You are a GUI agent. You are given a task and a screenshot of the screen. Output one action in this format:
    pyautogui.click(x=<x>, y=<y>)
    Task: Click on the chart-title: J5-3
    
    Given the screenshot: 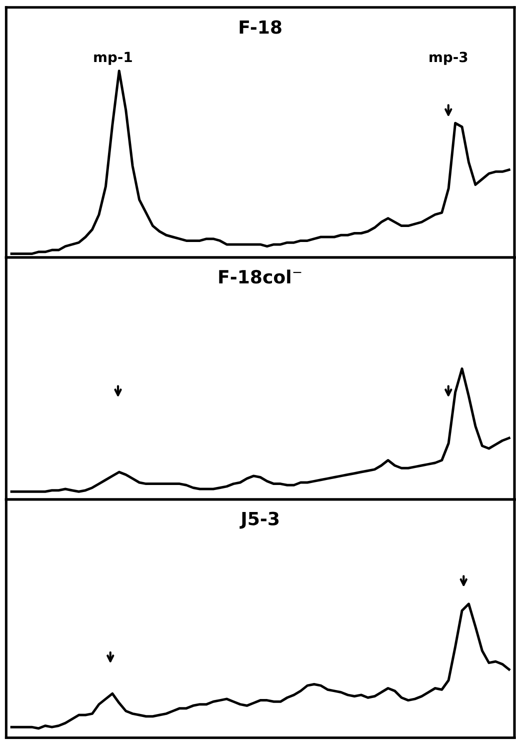 What is the action you would take?
    pyautogui.click(x=259, y=520)
    